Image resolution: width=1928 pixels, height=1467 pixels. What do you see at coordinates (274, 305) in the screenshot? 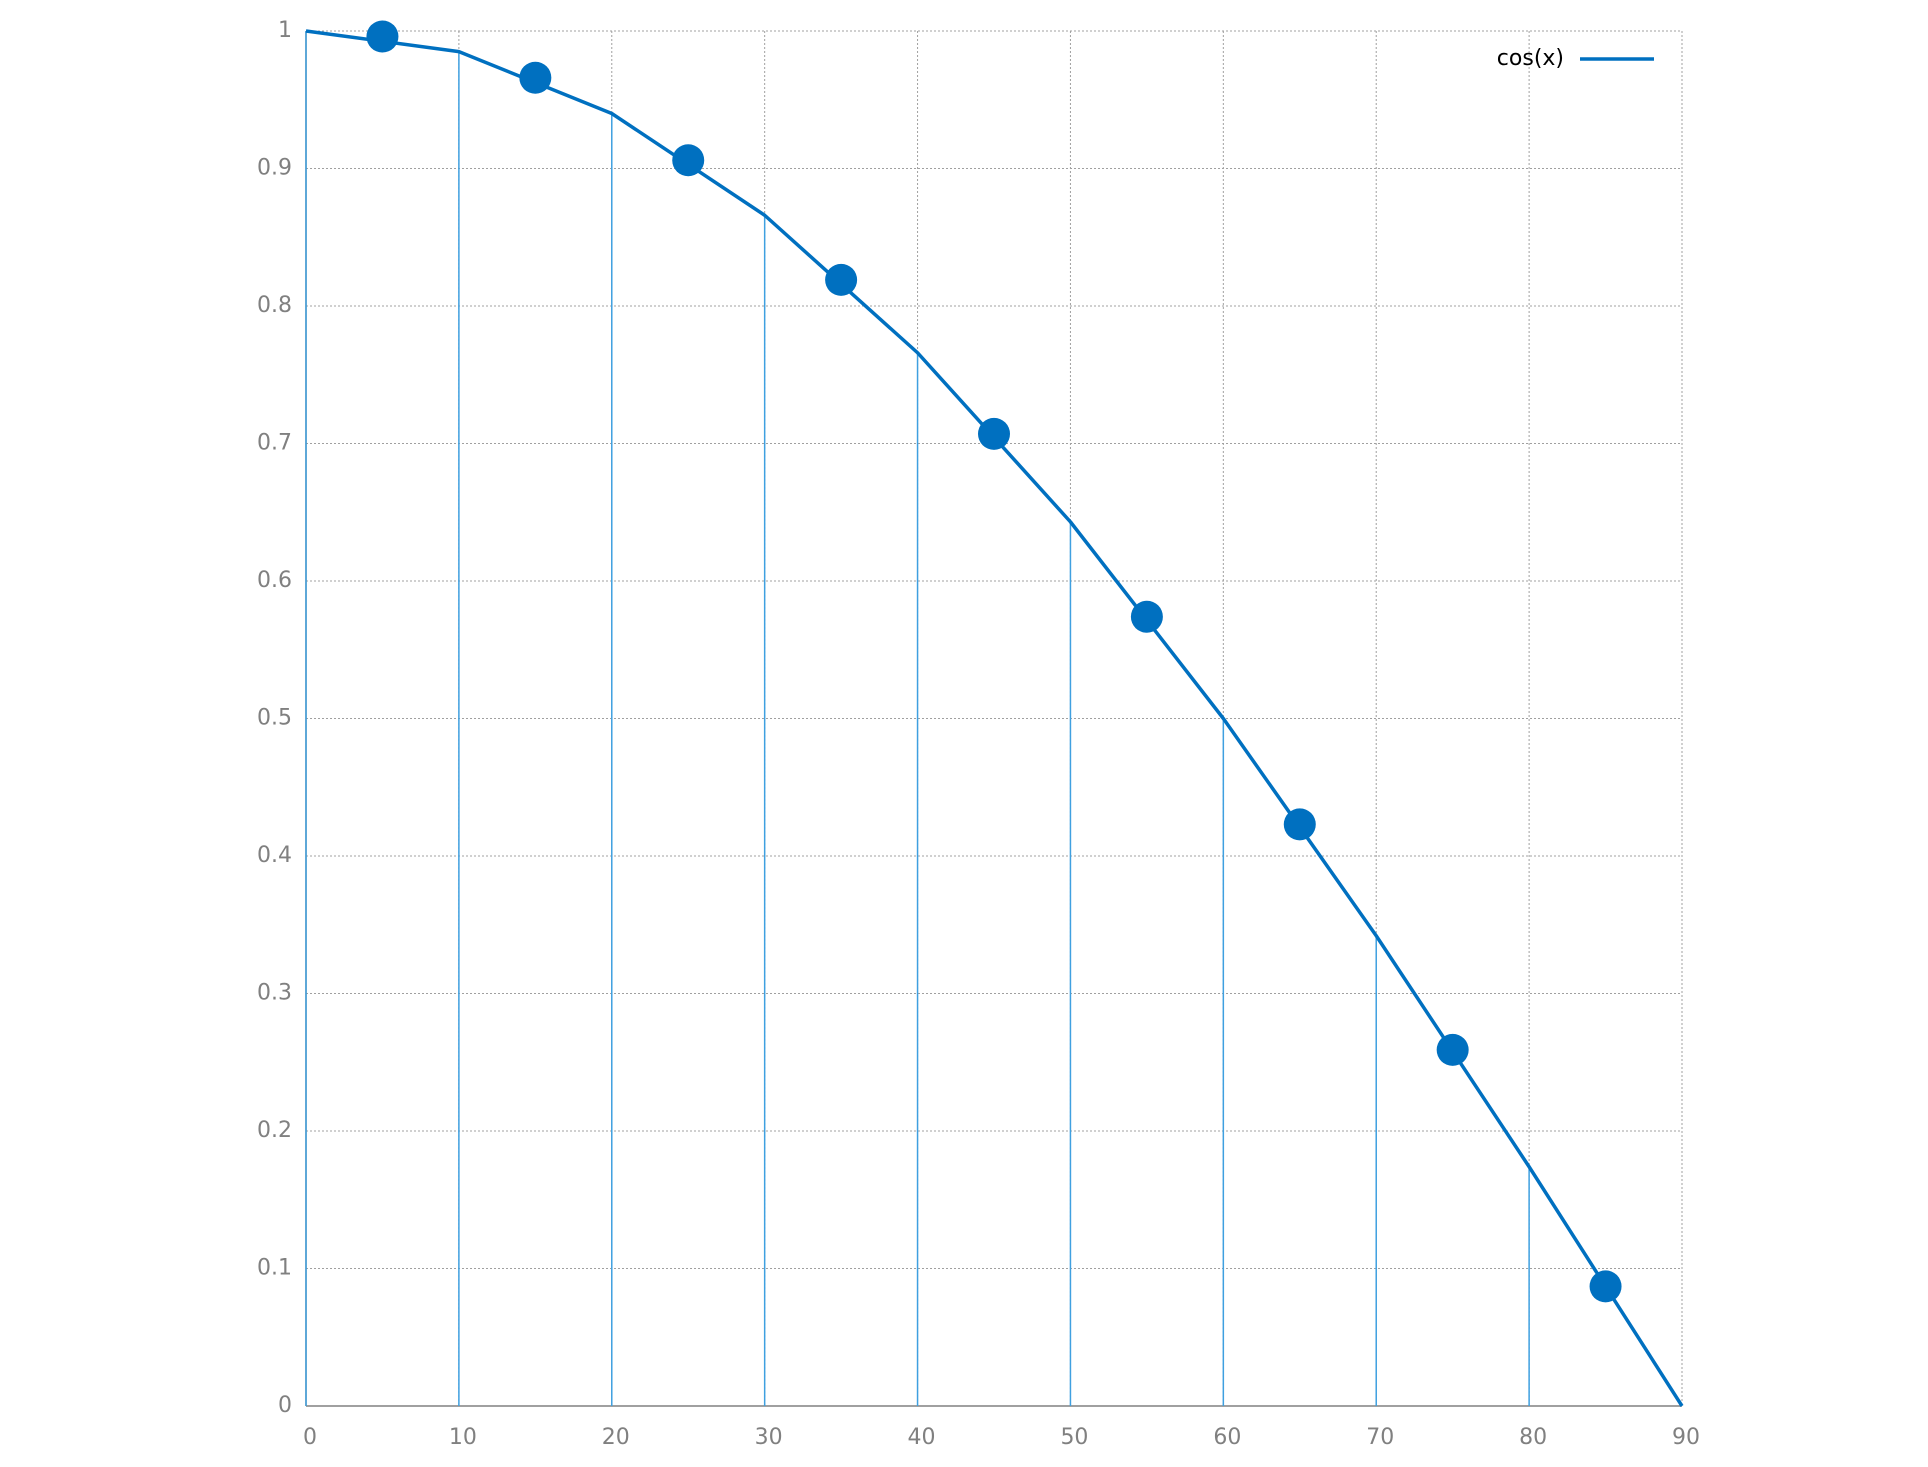
I see `y-tick-label: 0.8` at bounding box center [274, 305].